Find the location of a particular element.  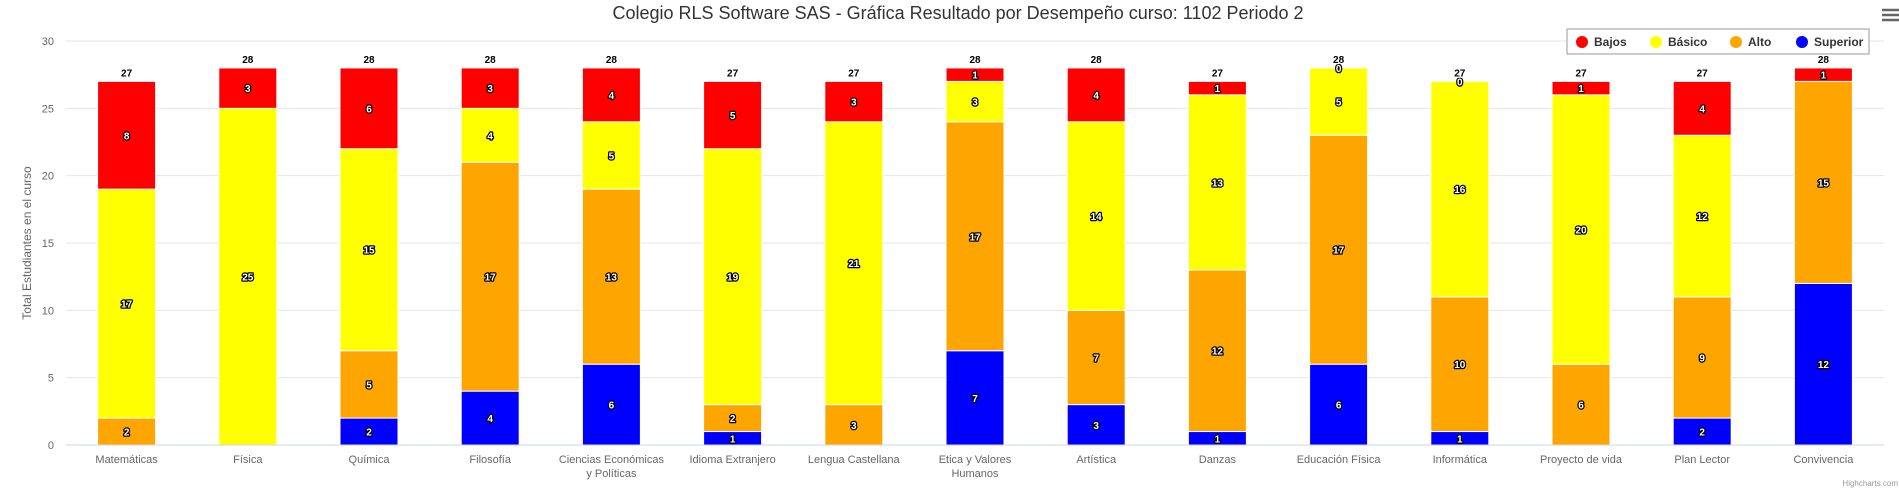

segment-value-label: 14 is located at coordinates (1097, 217).